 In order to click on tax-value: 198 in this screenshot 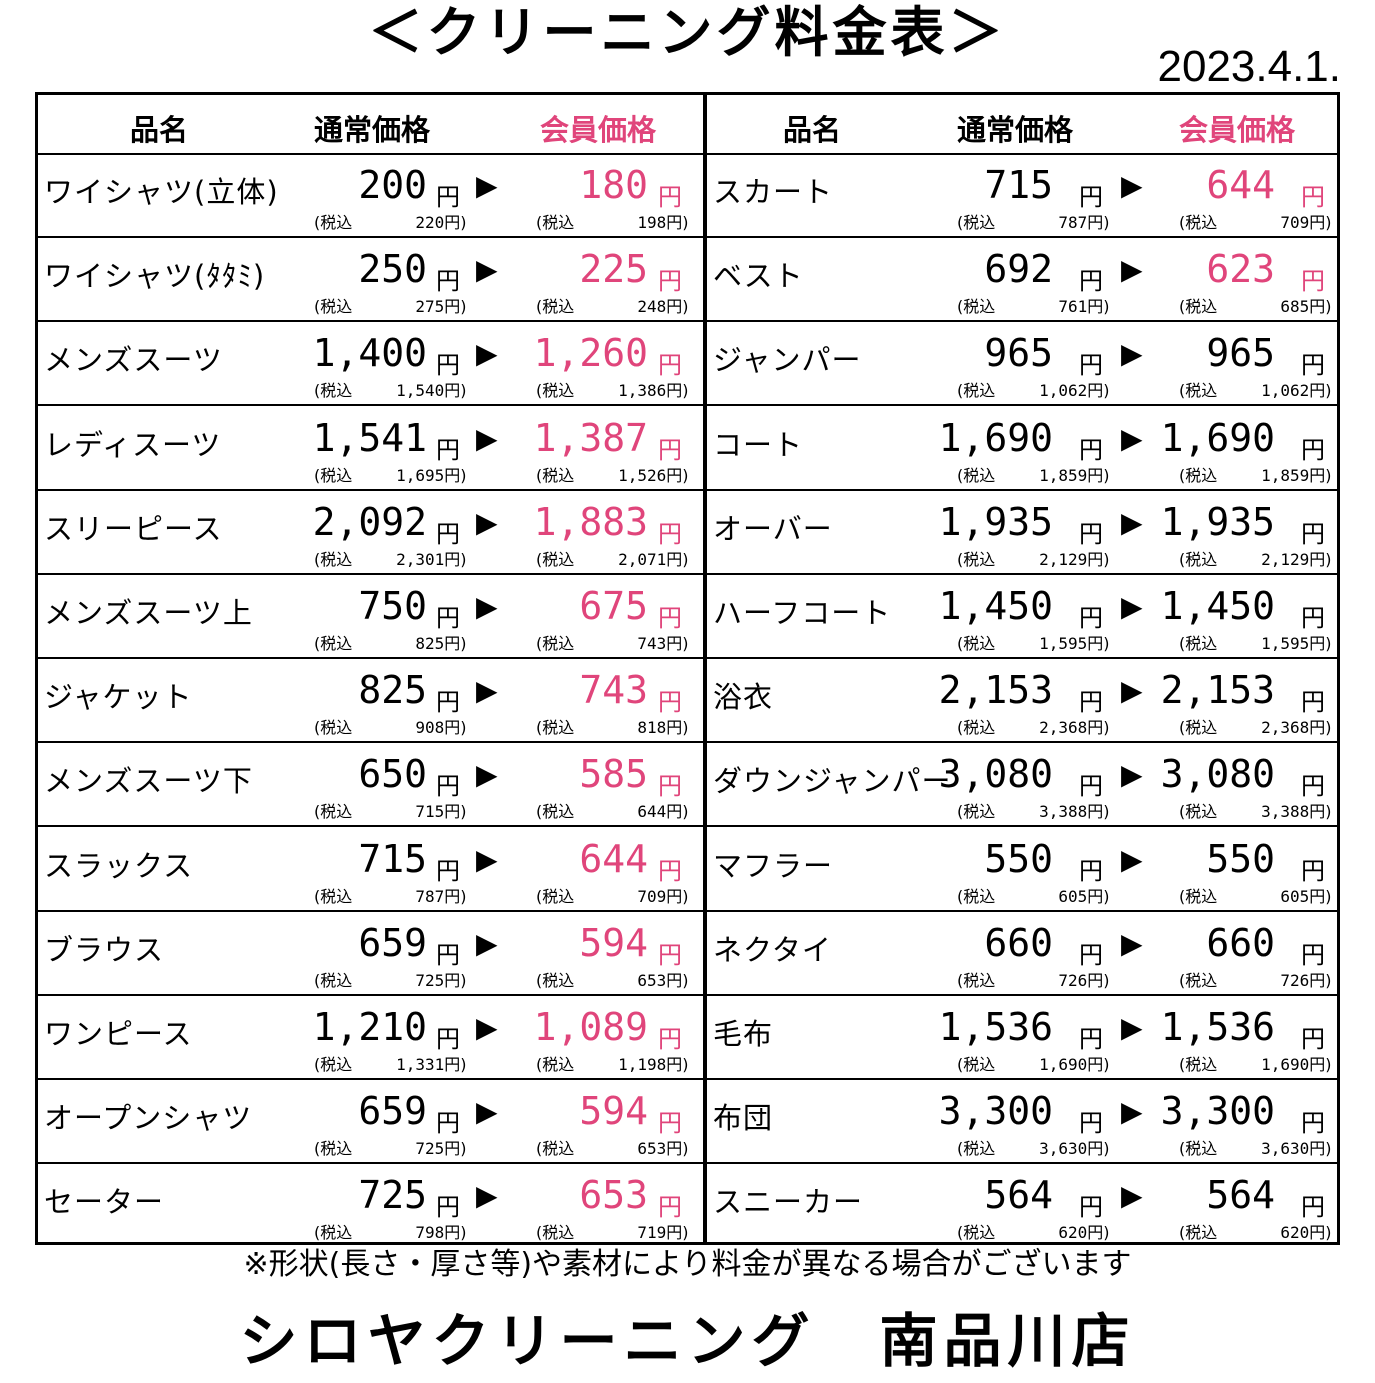, I will do `click(652, 222)`.